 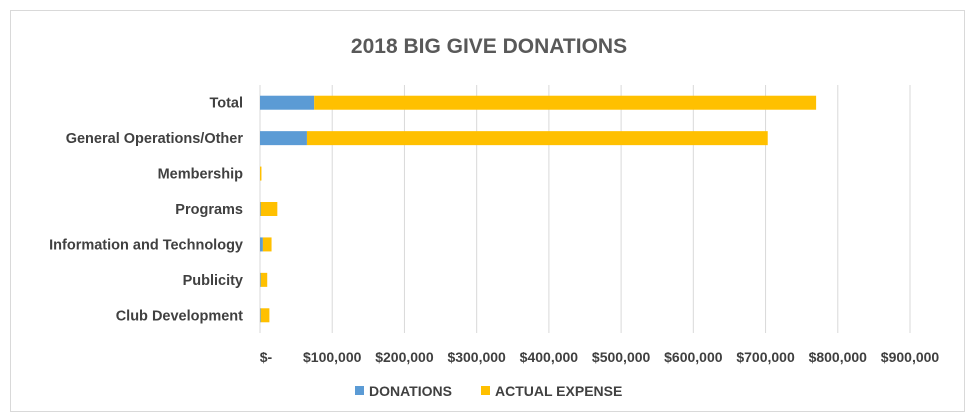 What do you see at coordinates (226, 104) in the screenshot?
I see `category-label: Total` at bounding box center [226, 104].